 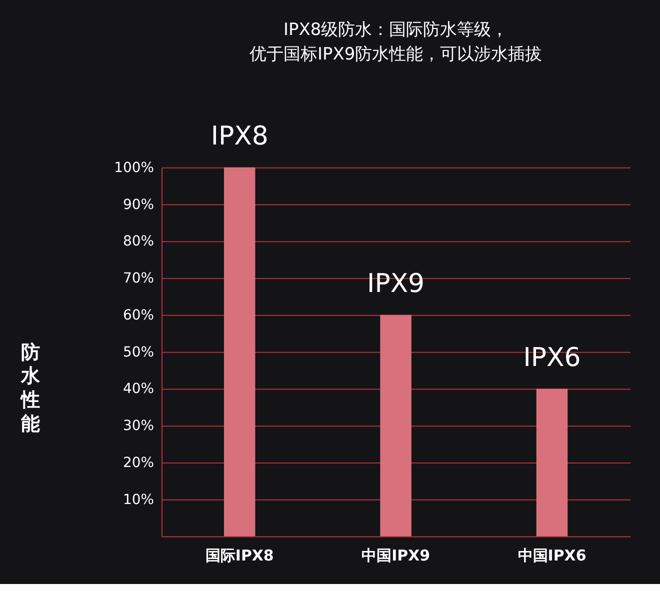 What do you see at coordinates (396, 555) in the screenshot?
I see `x-tick-label: 中国IPX9` at bounding box center [396, 555].